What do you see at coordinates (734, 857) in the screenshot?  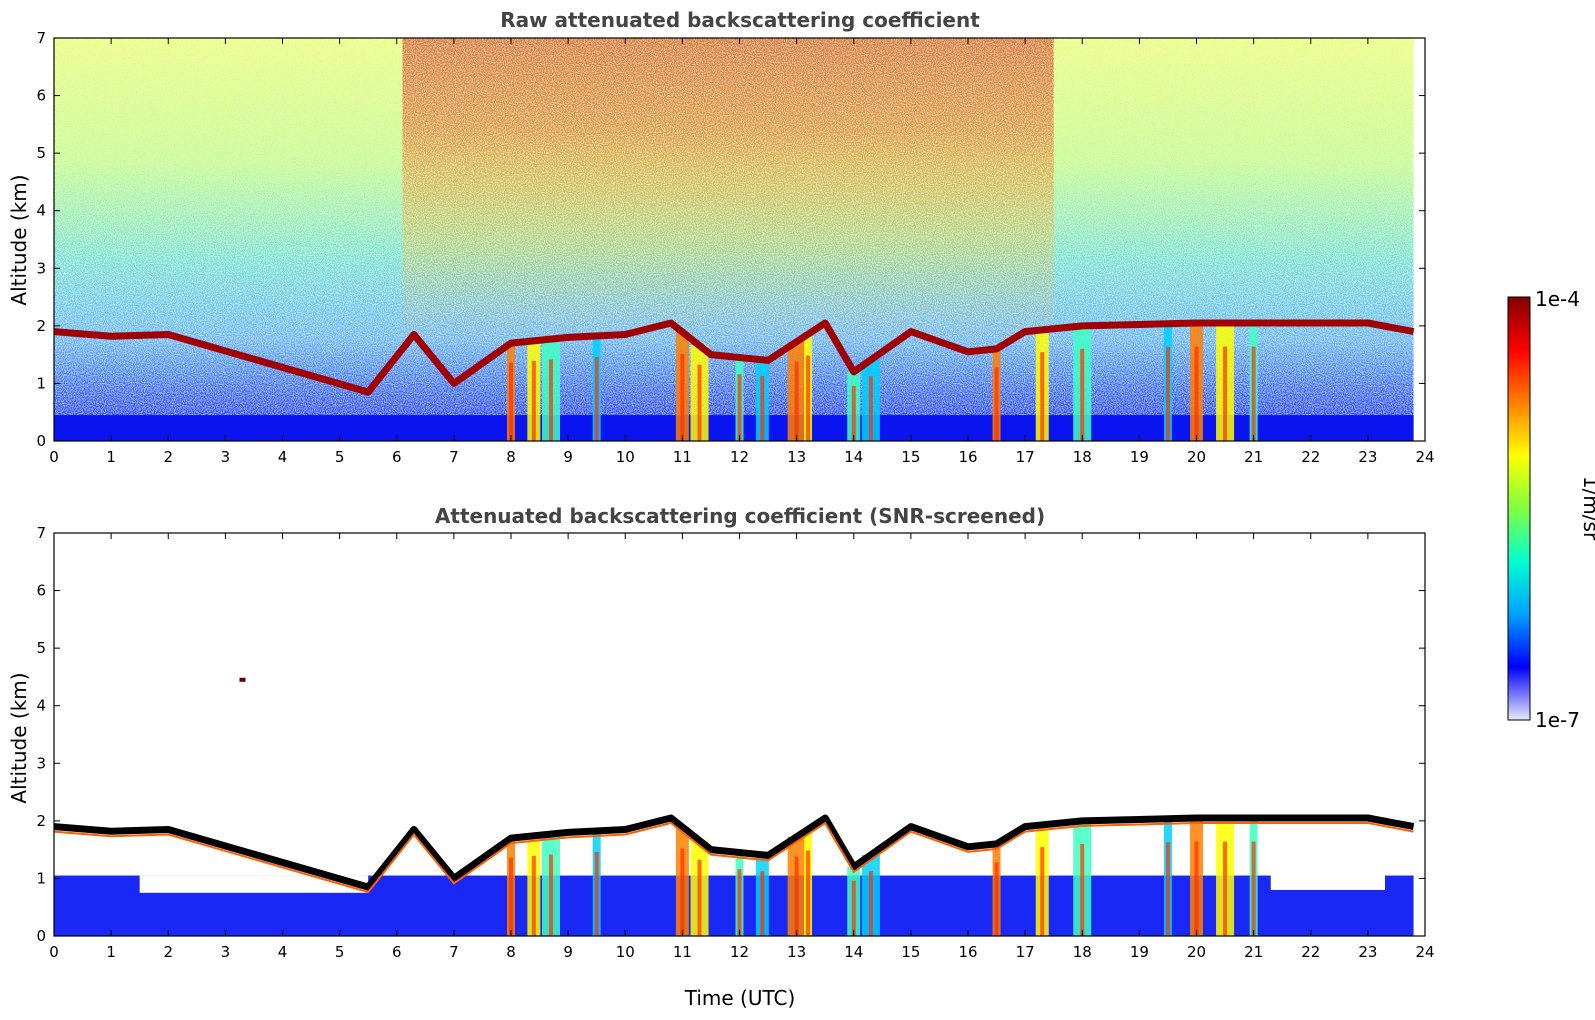 I see `cloud-base-edge` at bounding box center [734, 857].